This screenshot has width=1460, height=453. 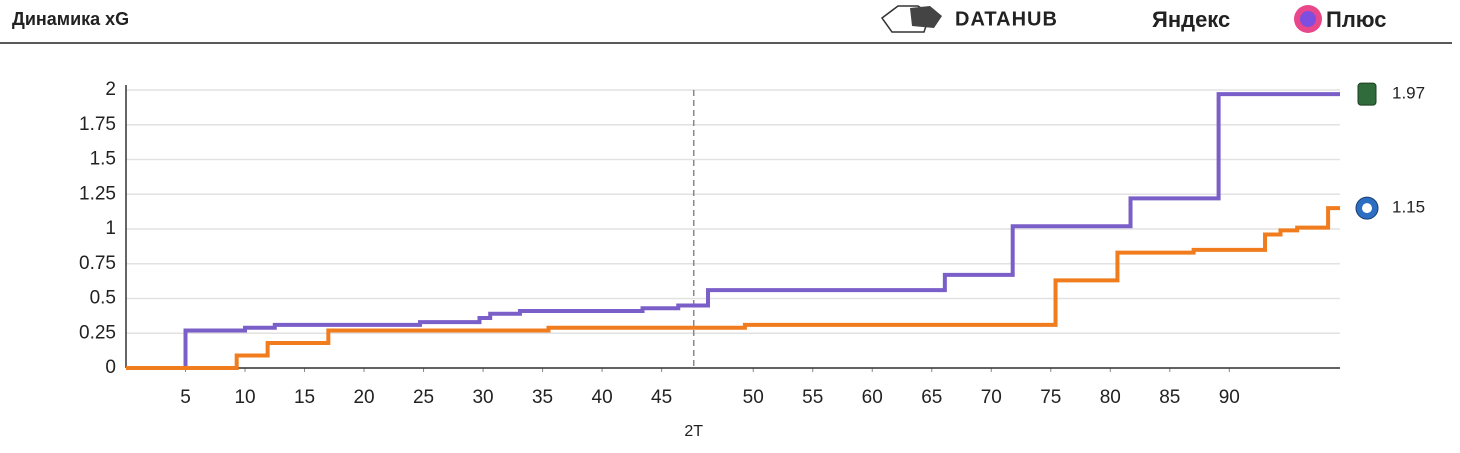 What do you see at coordinates (1408, 207) in the screenshot?
I see `end-label: 1.15` at bounding box center [1408, 207].